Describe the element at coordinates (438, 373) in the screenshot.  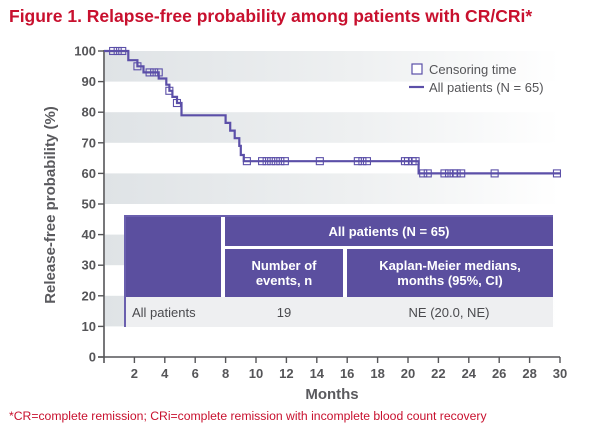
I see `x-tick-label: 22` at that location.